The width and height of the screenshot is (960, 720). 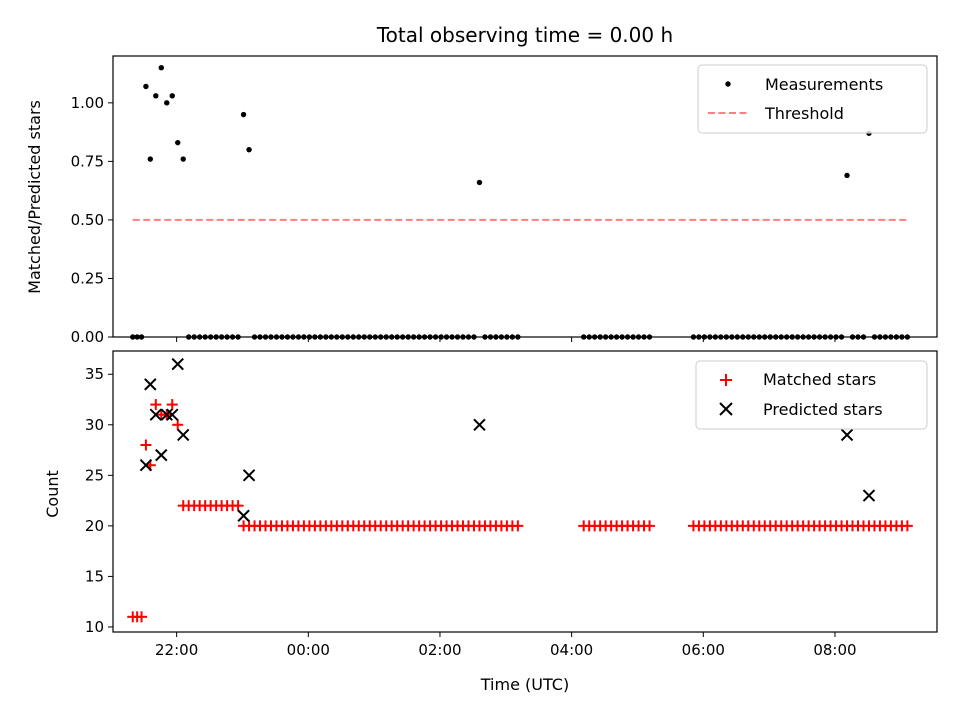 What do you see at coordinates (94, 526) in the screenshot?
I see `bottom-y-tick-label: 20` at bounding box center [94, 526].